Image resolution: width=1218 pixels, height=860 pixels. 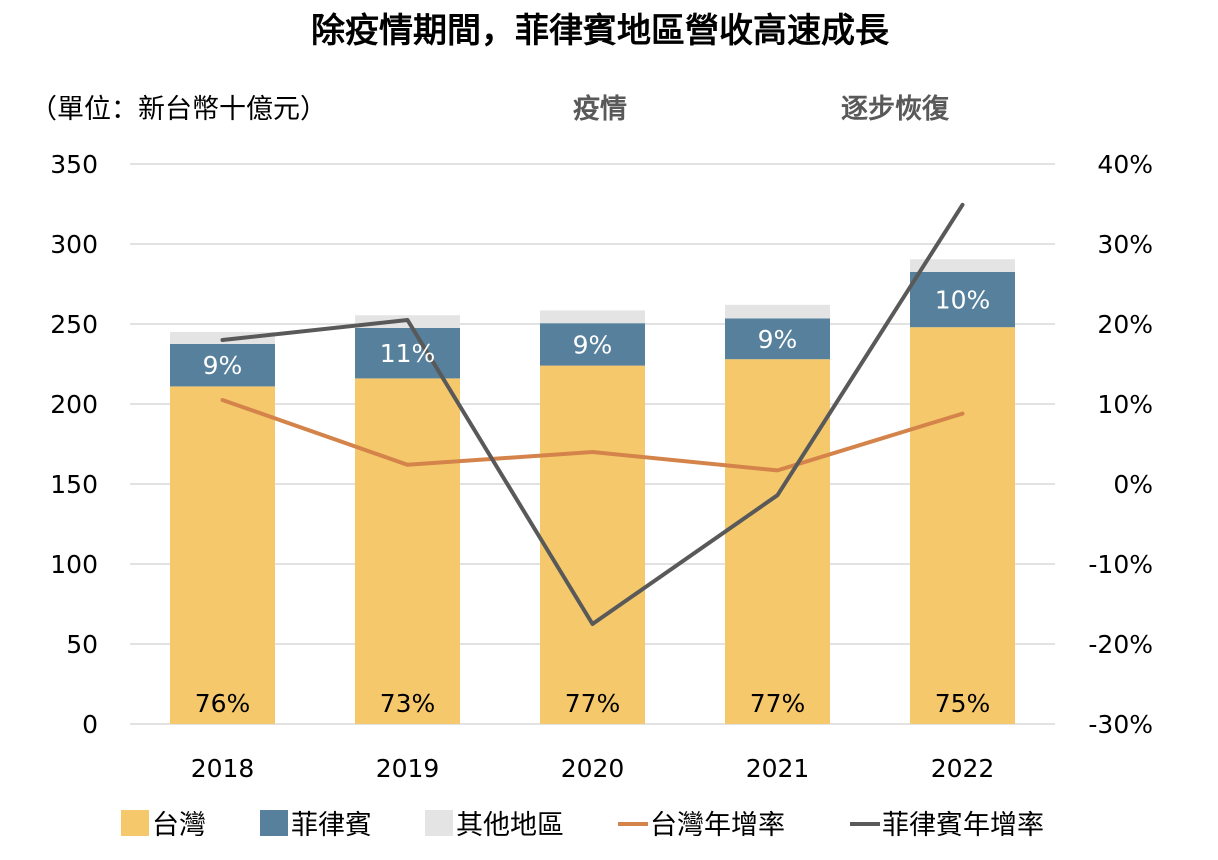 What do you see at coordinates (1125, 324) in the screenshot?
I see `right-tick-label: 20%` at bounding box center [1125, 324].